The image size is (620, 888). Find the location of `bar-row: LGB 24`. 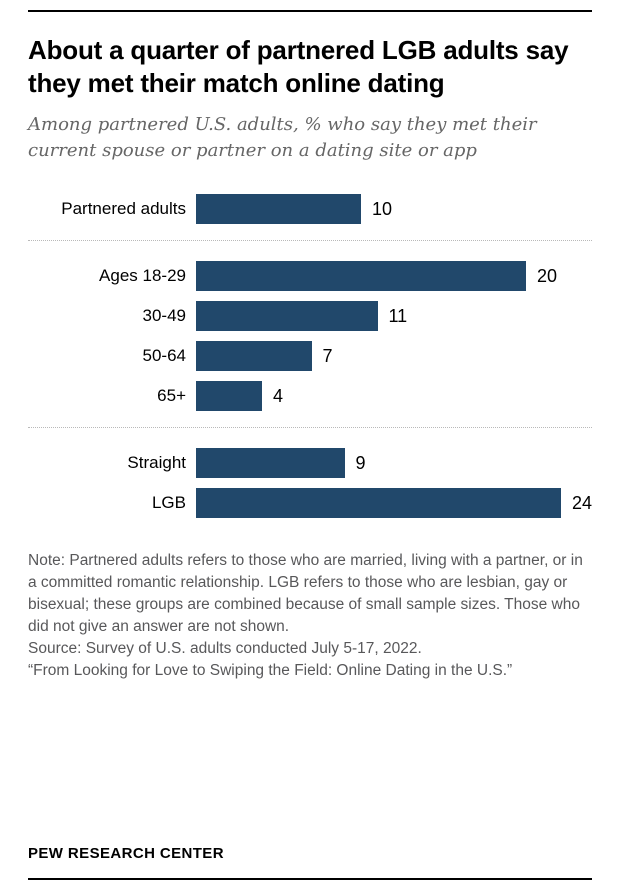

bar-row: LGB 24 is located at coordinates (310, 503).